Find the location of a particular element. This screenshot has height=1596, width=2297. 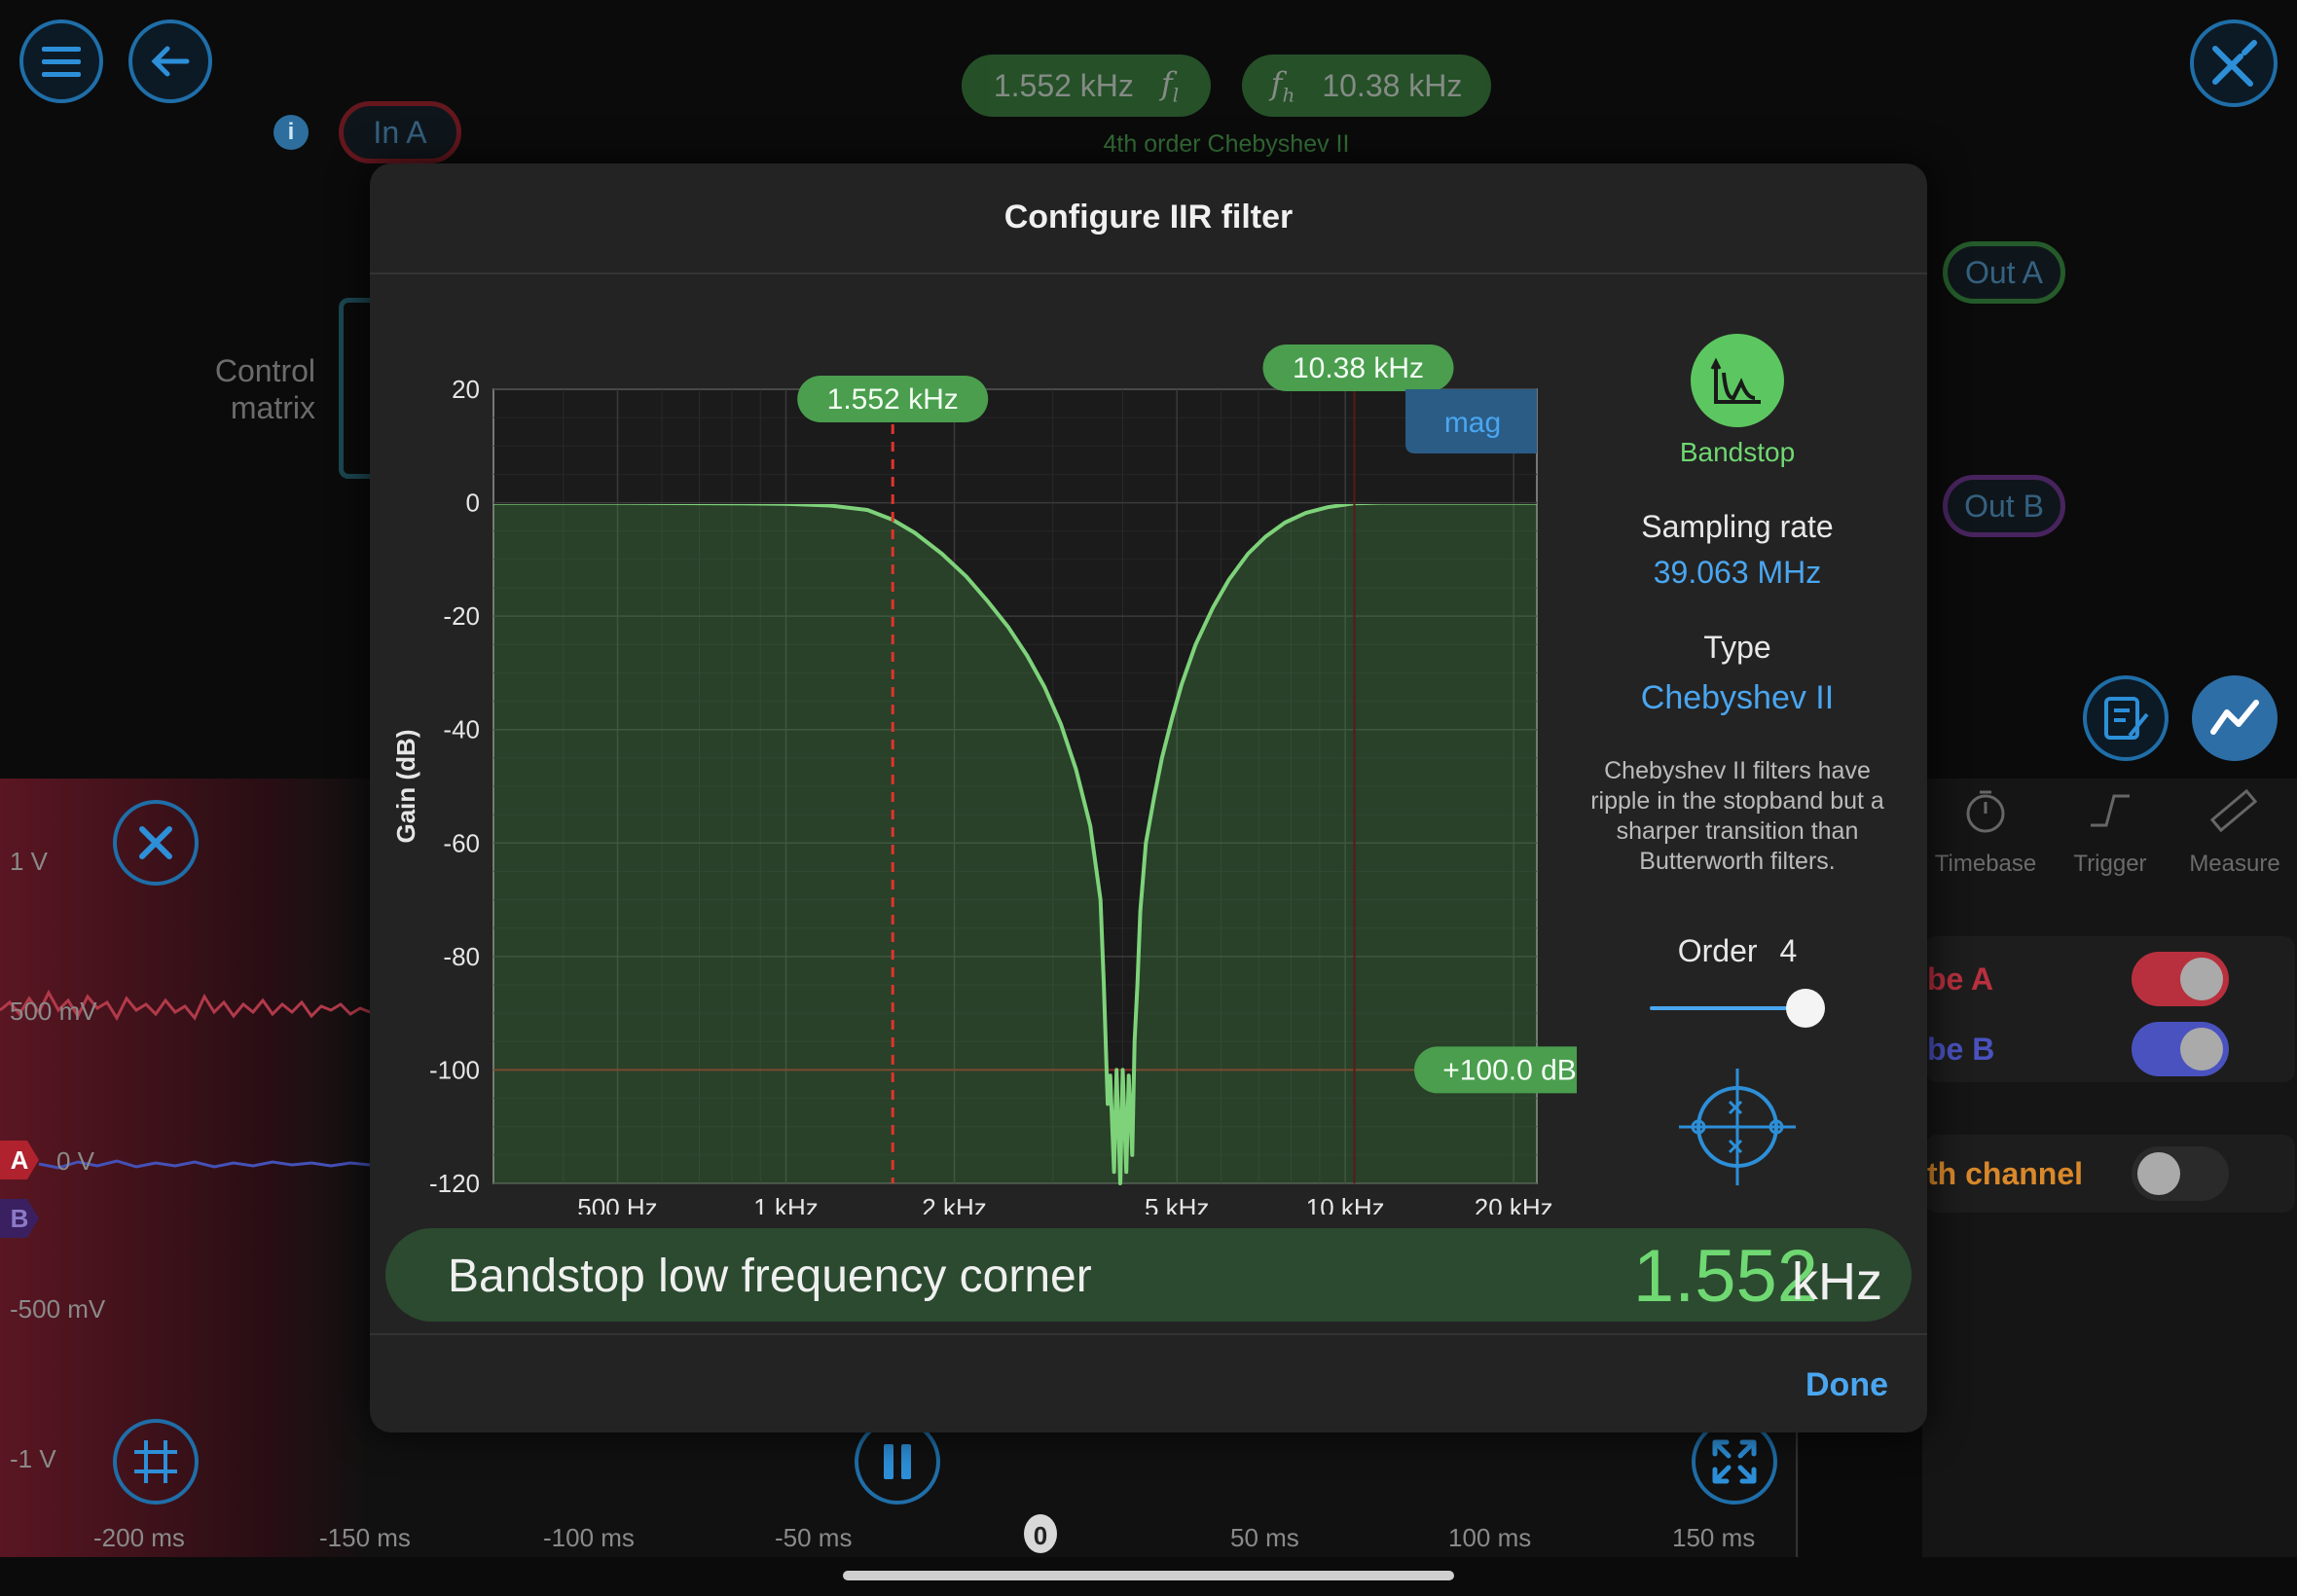

y-tick-label: 20 is located at coordinates (466, 389).